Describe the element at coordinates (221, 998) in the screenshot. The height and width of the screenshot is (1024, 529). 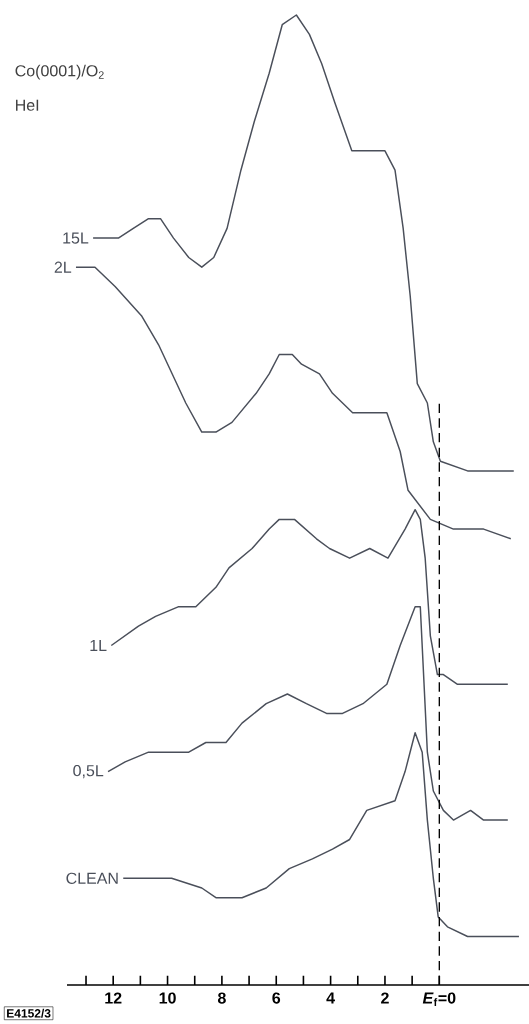
I see `x-tick-label: 8` at that location.